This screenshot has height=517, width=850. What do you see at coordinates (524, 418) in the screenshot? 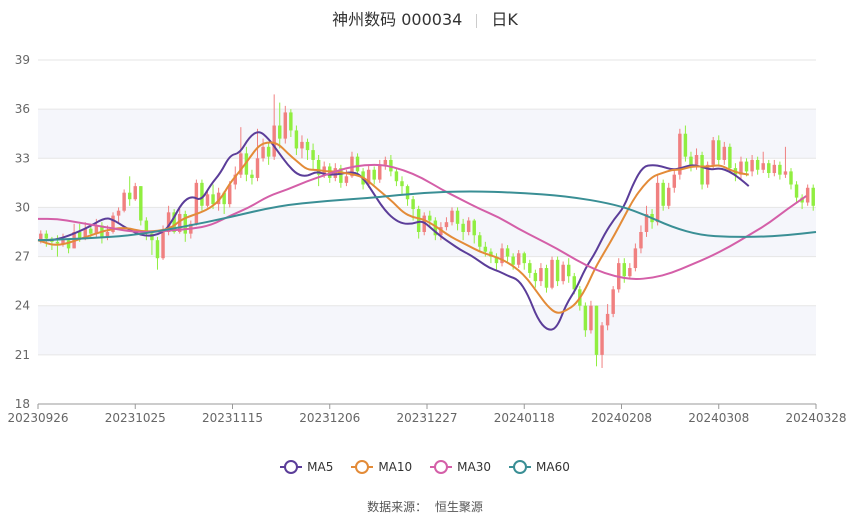
I see `x-tick-label: 20240118` at bounding box center [524, 418].